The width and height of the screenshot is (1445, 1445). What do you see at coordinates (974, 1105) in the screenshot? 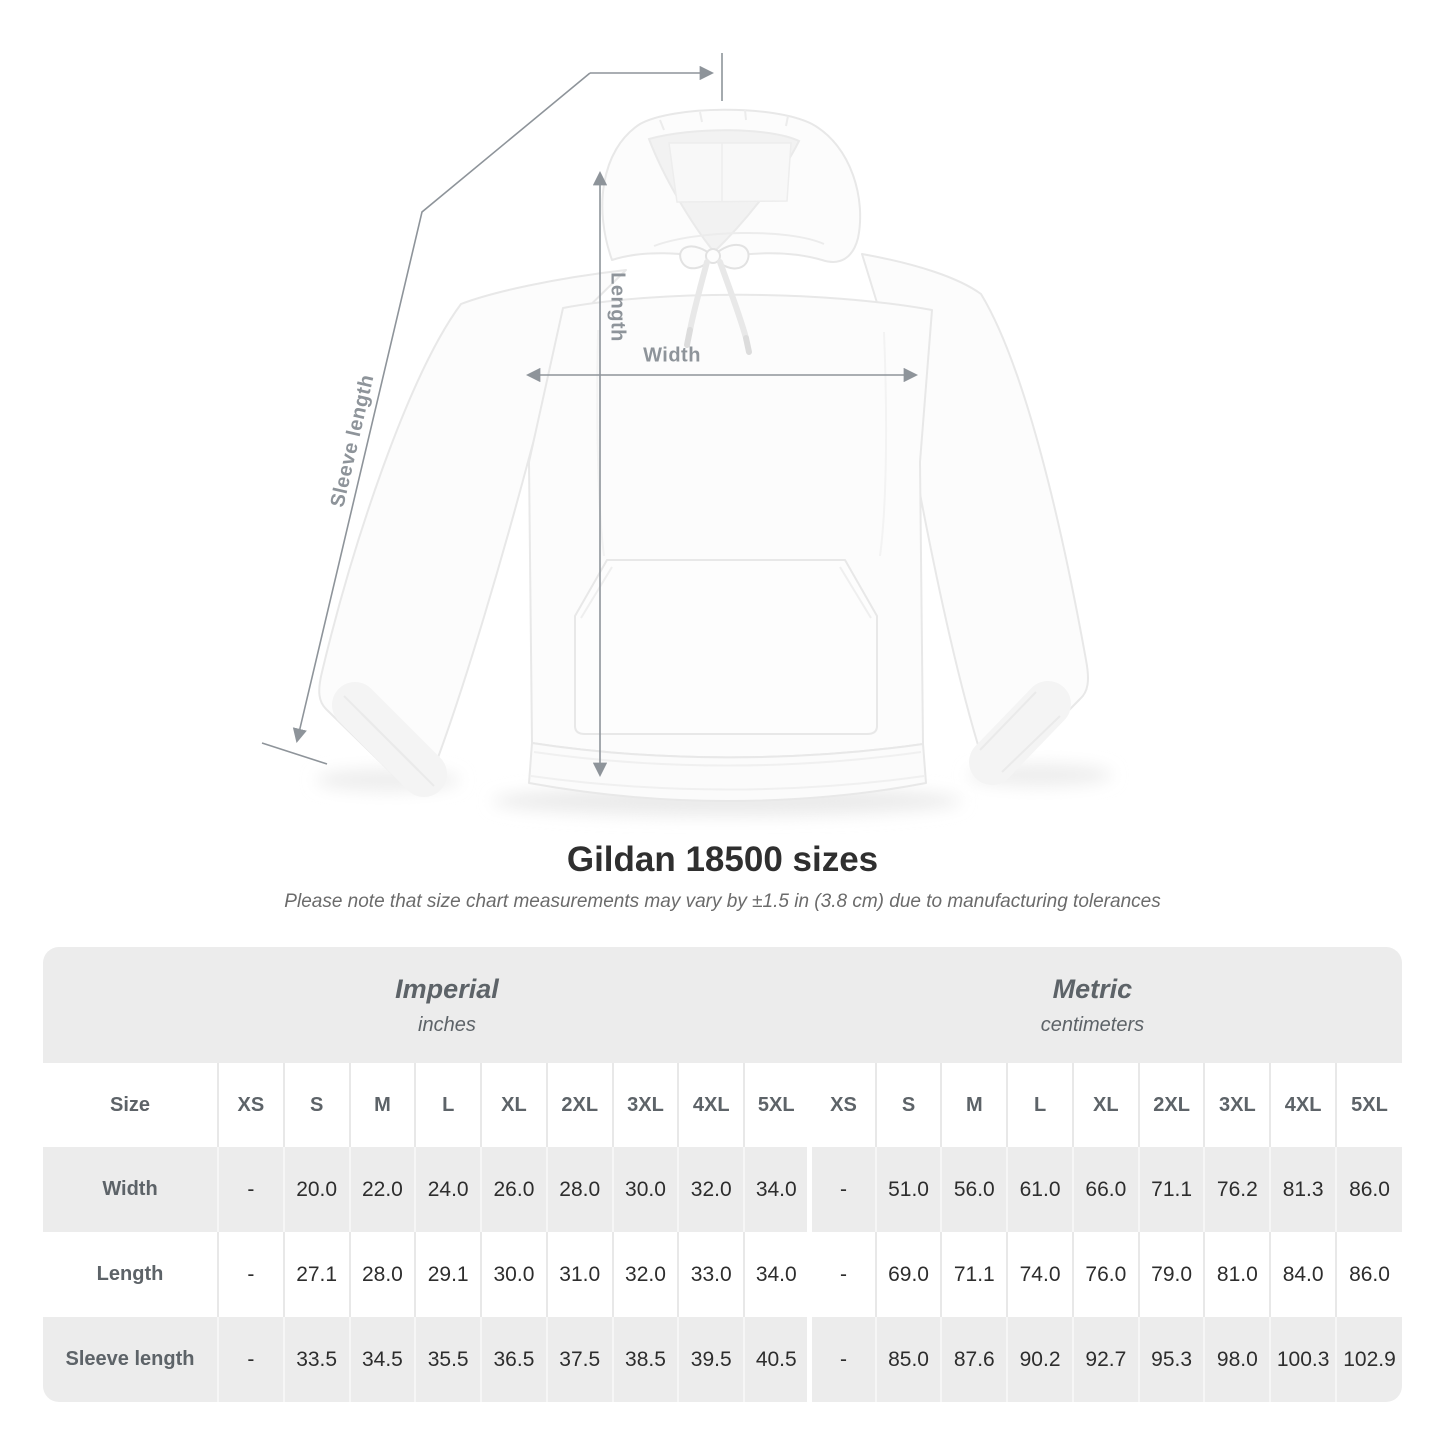
I see `size-column-header: M` at bounding box center [974, 1105].